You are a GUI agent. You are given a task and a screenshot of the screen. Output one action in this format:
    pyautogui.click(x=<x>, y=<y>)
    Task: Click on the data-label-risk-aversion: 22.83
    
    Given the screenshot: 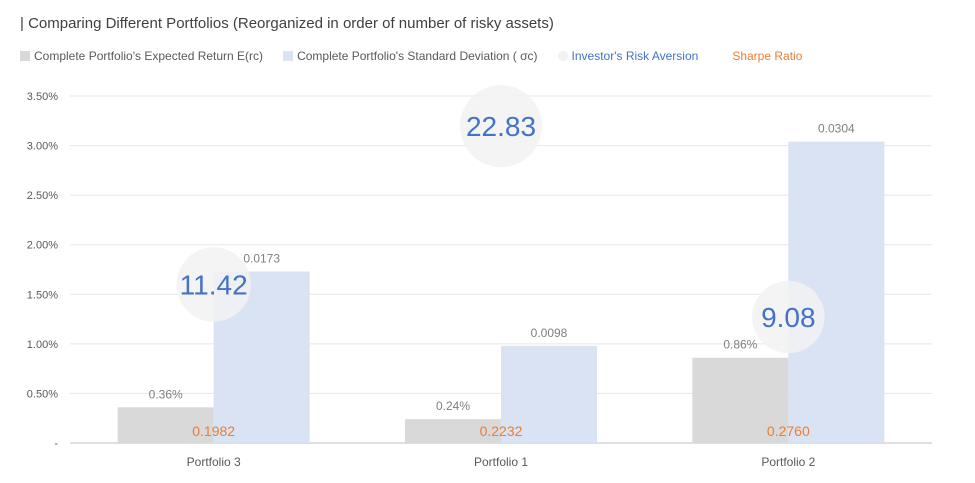 What is the action you would take?
    pyautogui.click(x=501, y=126)
    